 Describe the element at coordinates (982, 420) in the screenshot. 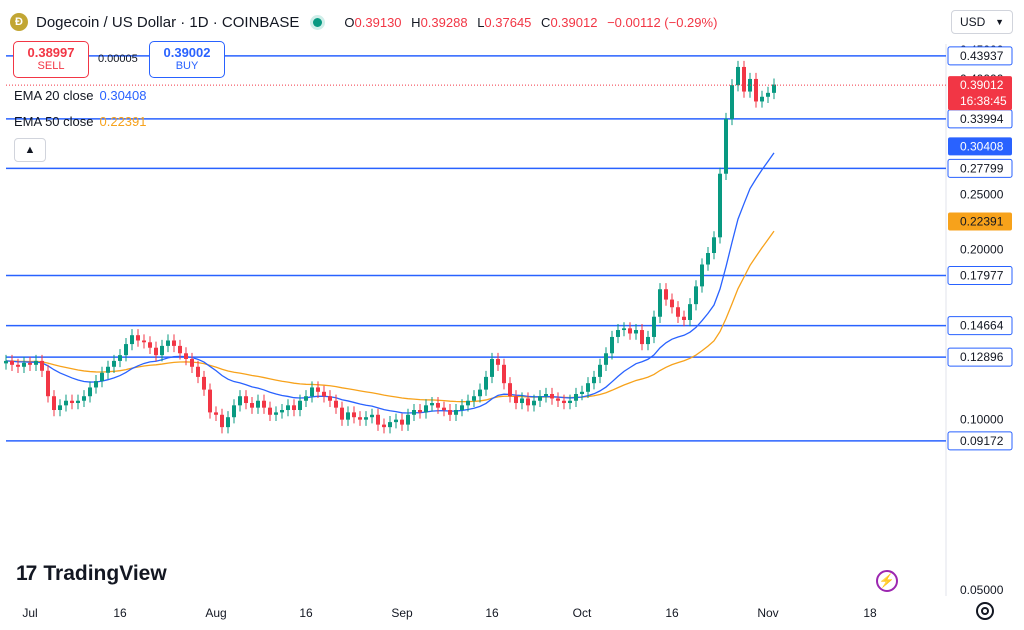

I see `y-tick-label: 0.10000` at that location.